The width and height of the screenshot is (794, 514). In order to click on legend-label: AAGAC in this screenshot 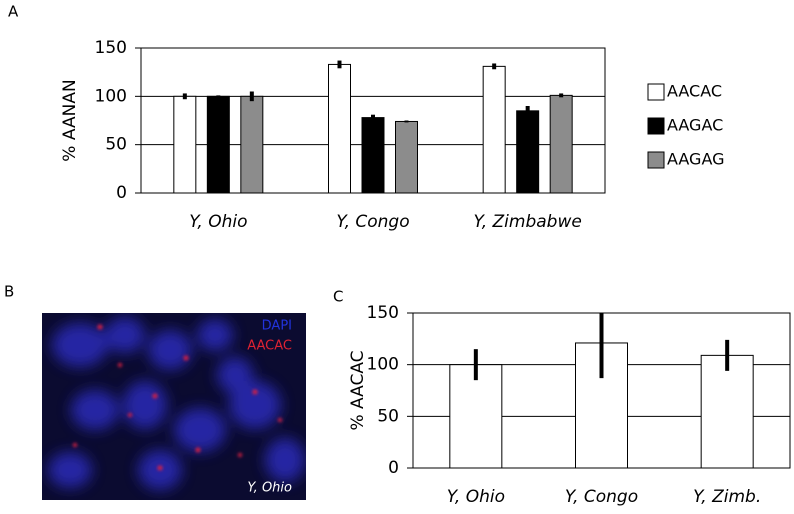, I will do `click(695, 125)`.